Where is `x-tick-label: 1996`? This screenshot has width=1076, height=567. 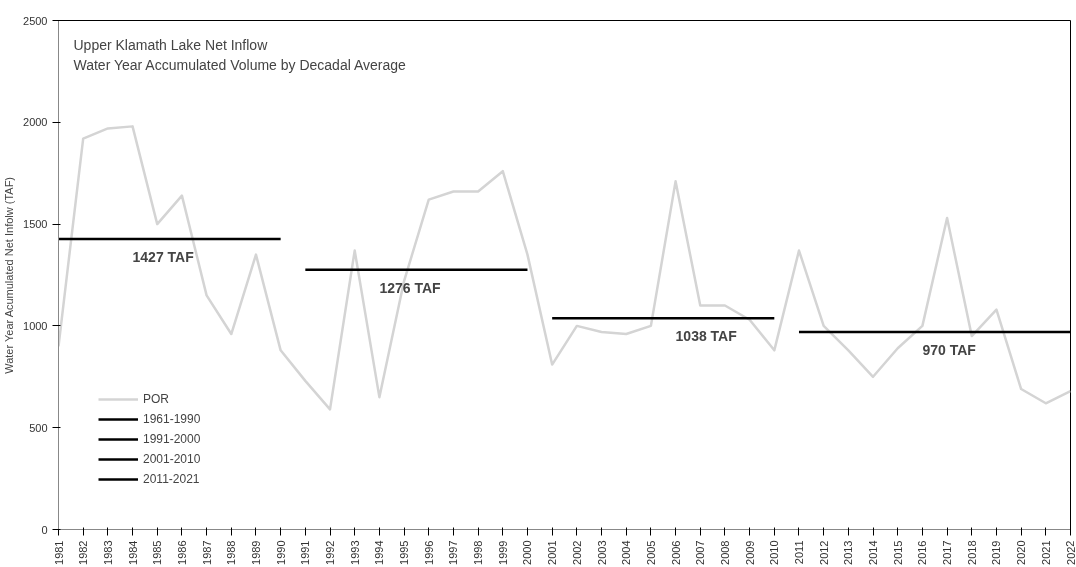
x-tick-label: 1996 is located at coordinates (428, 552).